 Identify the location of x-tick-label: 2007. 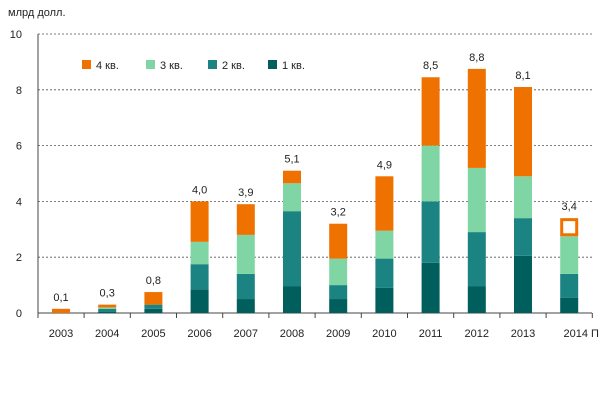
(246, 334).